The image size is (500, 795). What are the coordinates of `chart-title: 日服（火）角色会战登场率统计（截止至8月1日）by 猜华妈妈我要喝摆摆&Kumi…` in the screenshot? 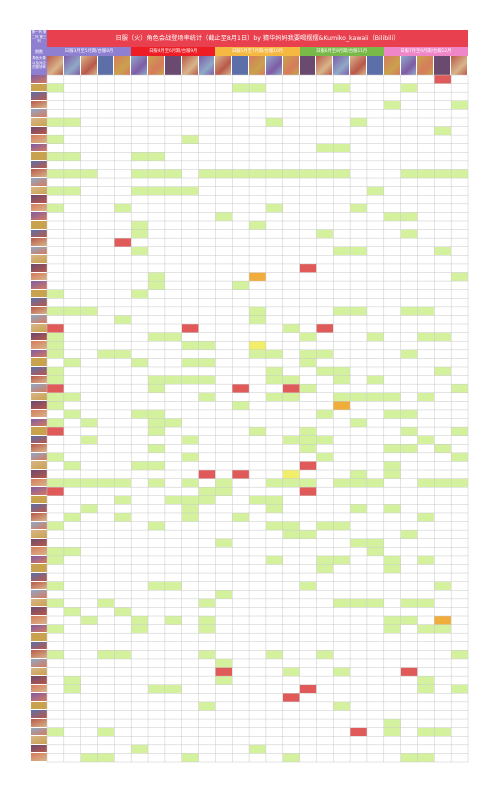 It's located at (257, 38).